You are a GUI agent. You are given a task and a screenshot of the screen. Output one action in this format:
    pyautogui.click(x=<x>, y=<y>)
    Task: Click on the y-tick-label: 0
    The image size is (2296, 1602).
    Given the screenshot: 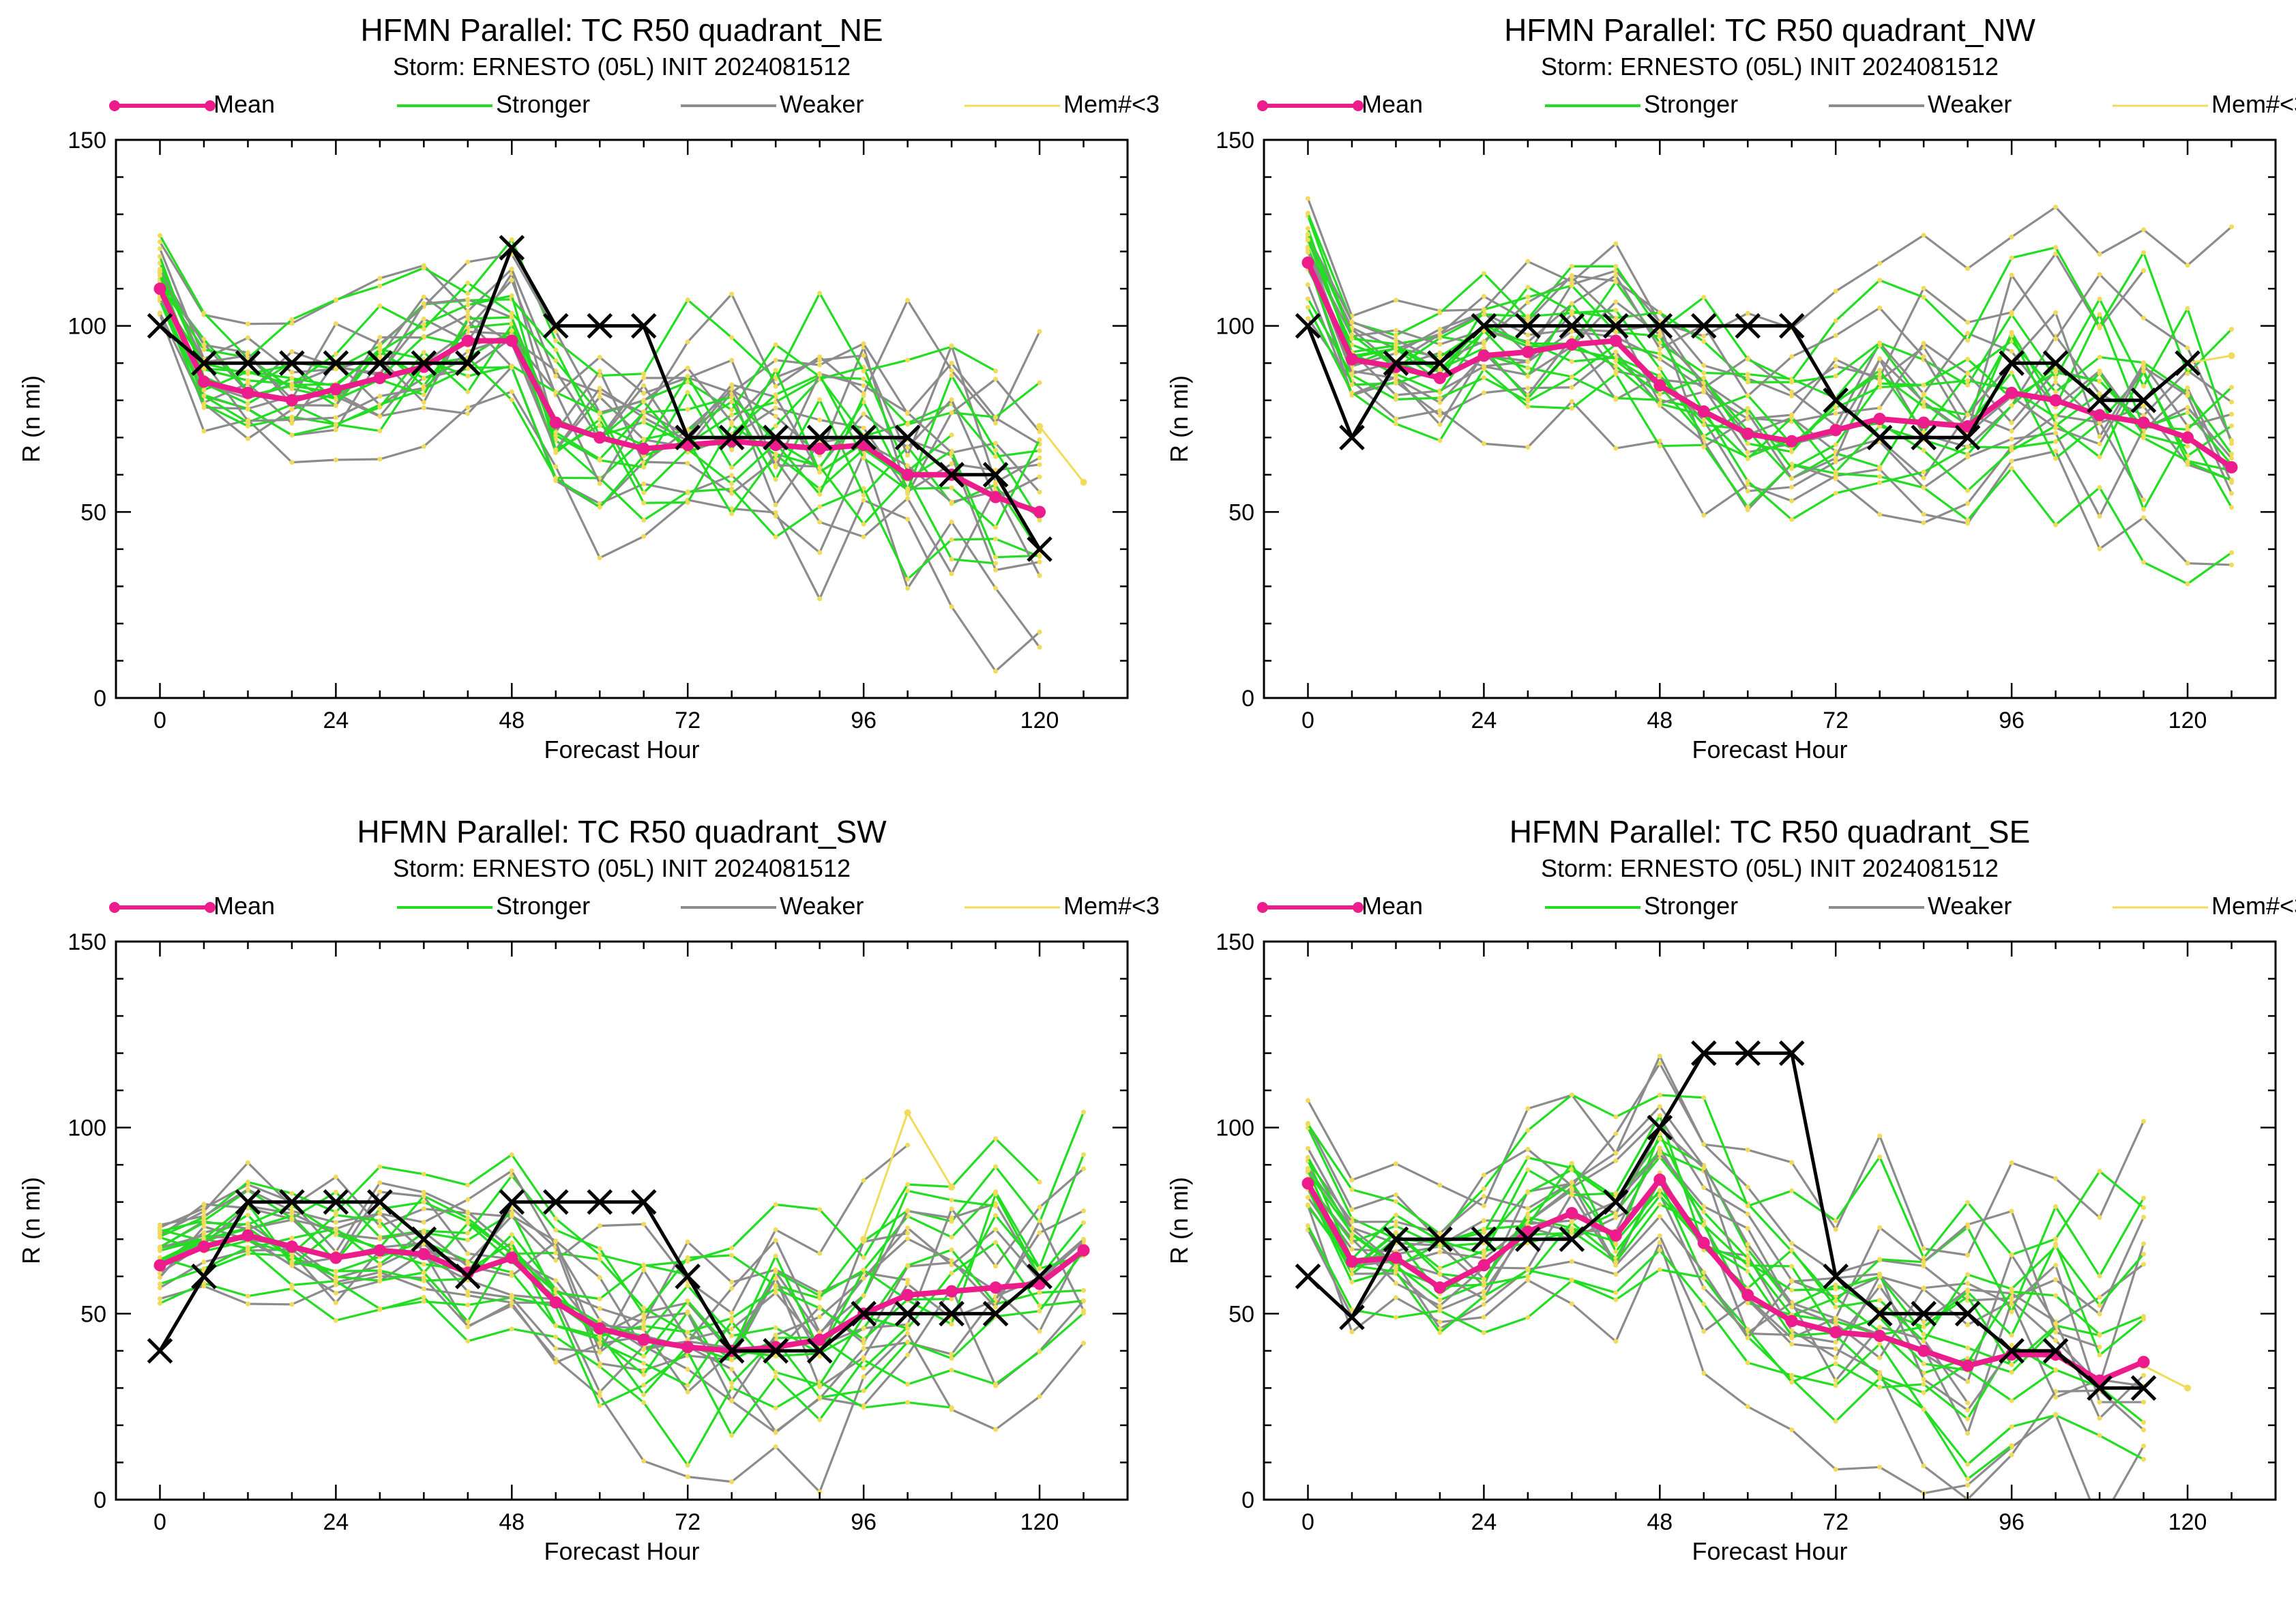 What is the action you would take?
    pyautogui.click(x=1248, y=1500)
    